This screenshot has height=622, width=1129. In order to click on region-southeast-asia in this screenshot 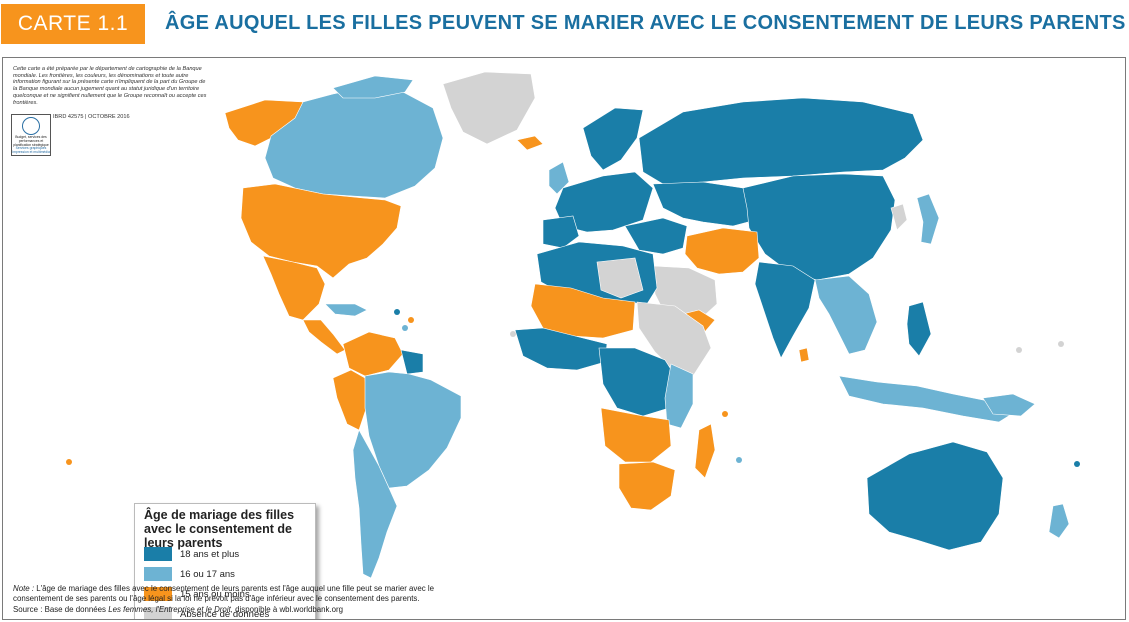, I will do `click(846, 315)`.